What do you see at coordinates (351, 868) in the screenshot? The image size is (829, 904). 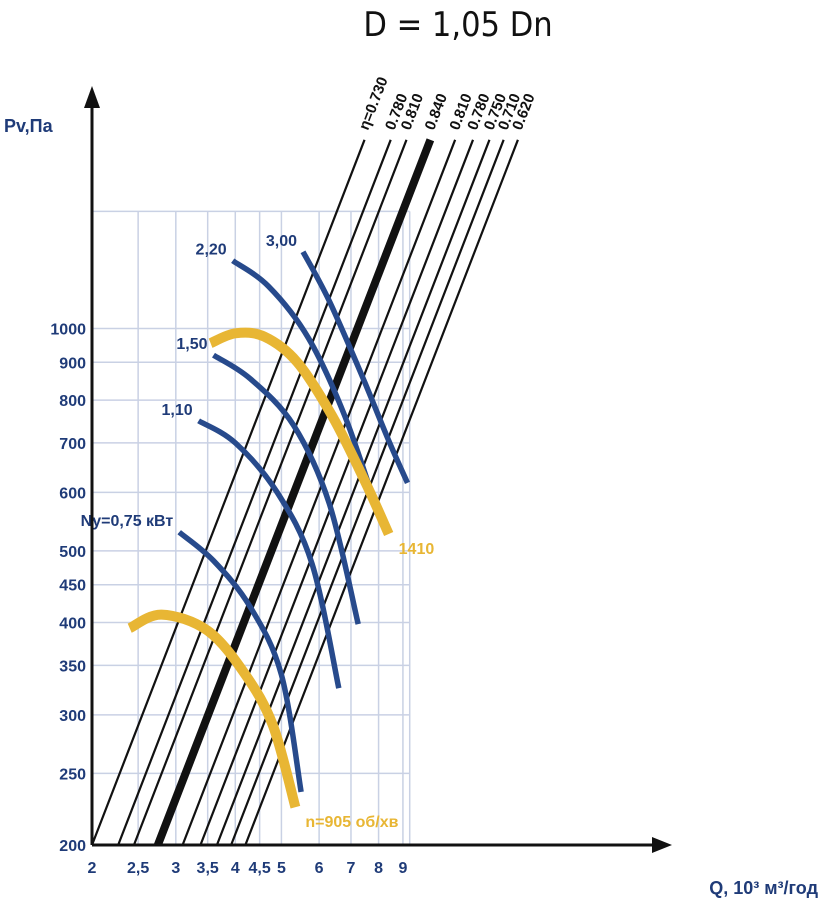 I see `x-tick-7: 7` at bounding box center [351, 868].